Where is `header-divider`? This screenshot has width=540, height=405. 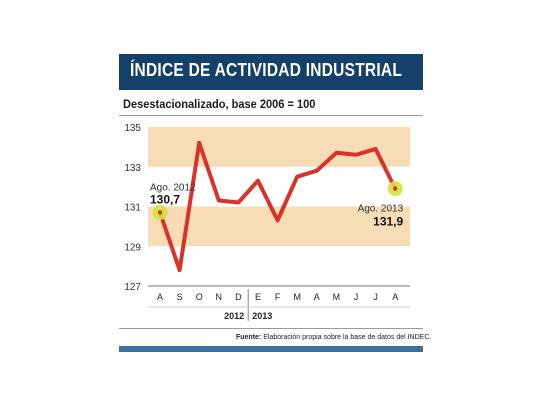
header-divider is located at coordinates (271, 115).